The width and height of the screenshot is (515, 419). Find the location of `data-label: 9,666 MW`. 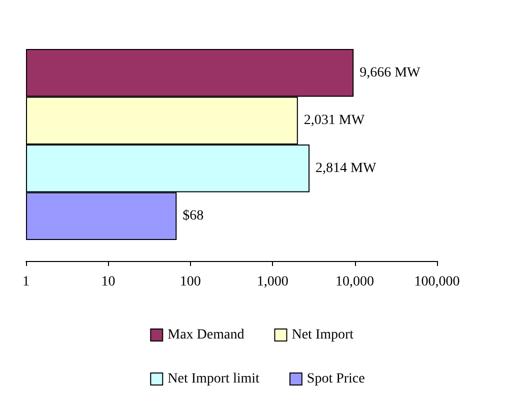

data-label: 9,666 MW is located at coordinates (391, 72).